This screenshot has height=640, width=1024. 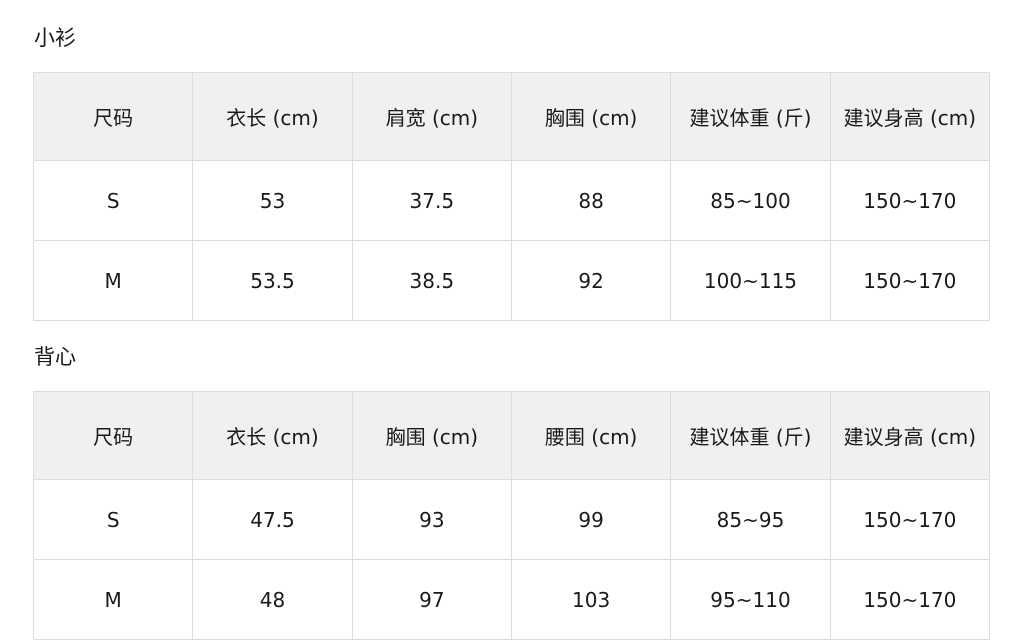 I want to click on table-row: S 47.5 93 99 85~95 150~170, so click(x=511, y=519).